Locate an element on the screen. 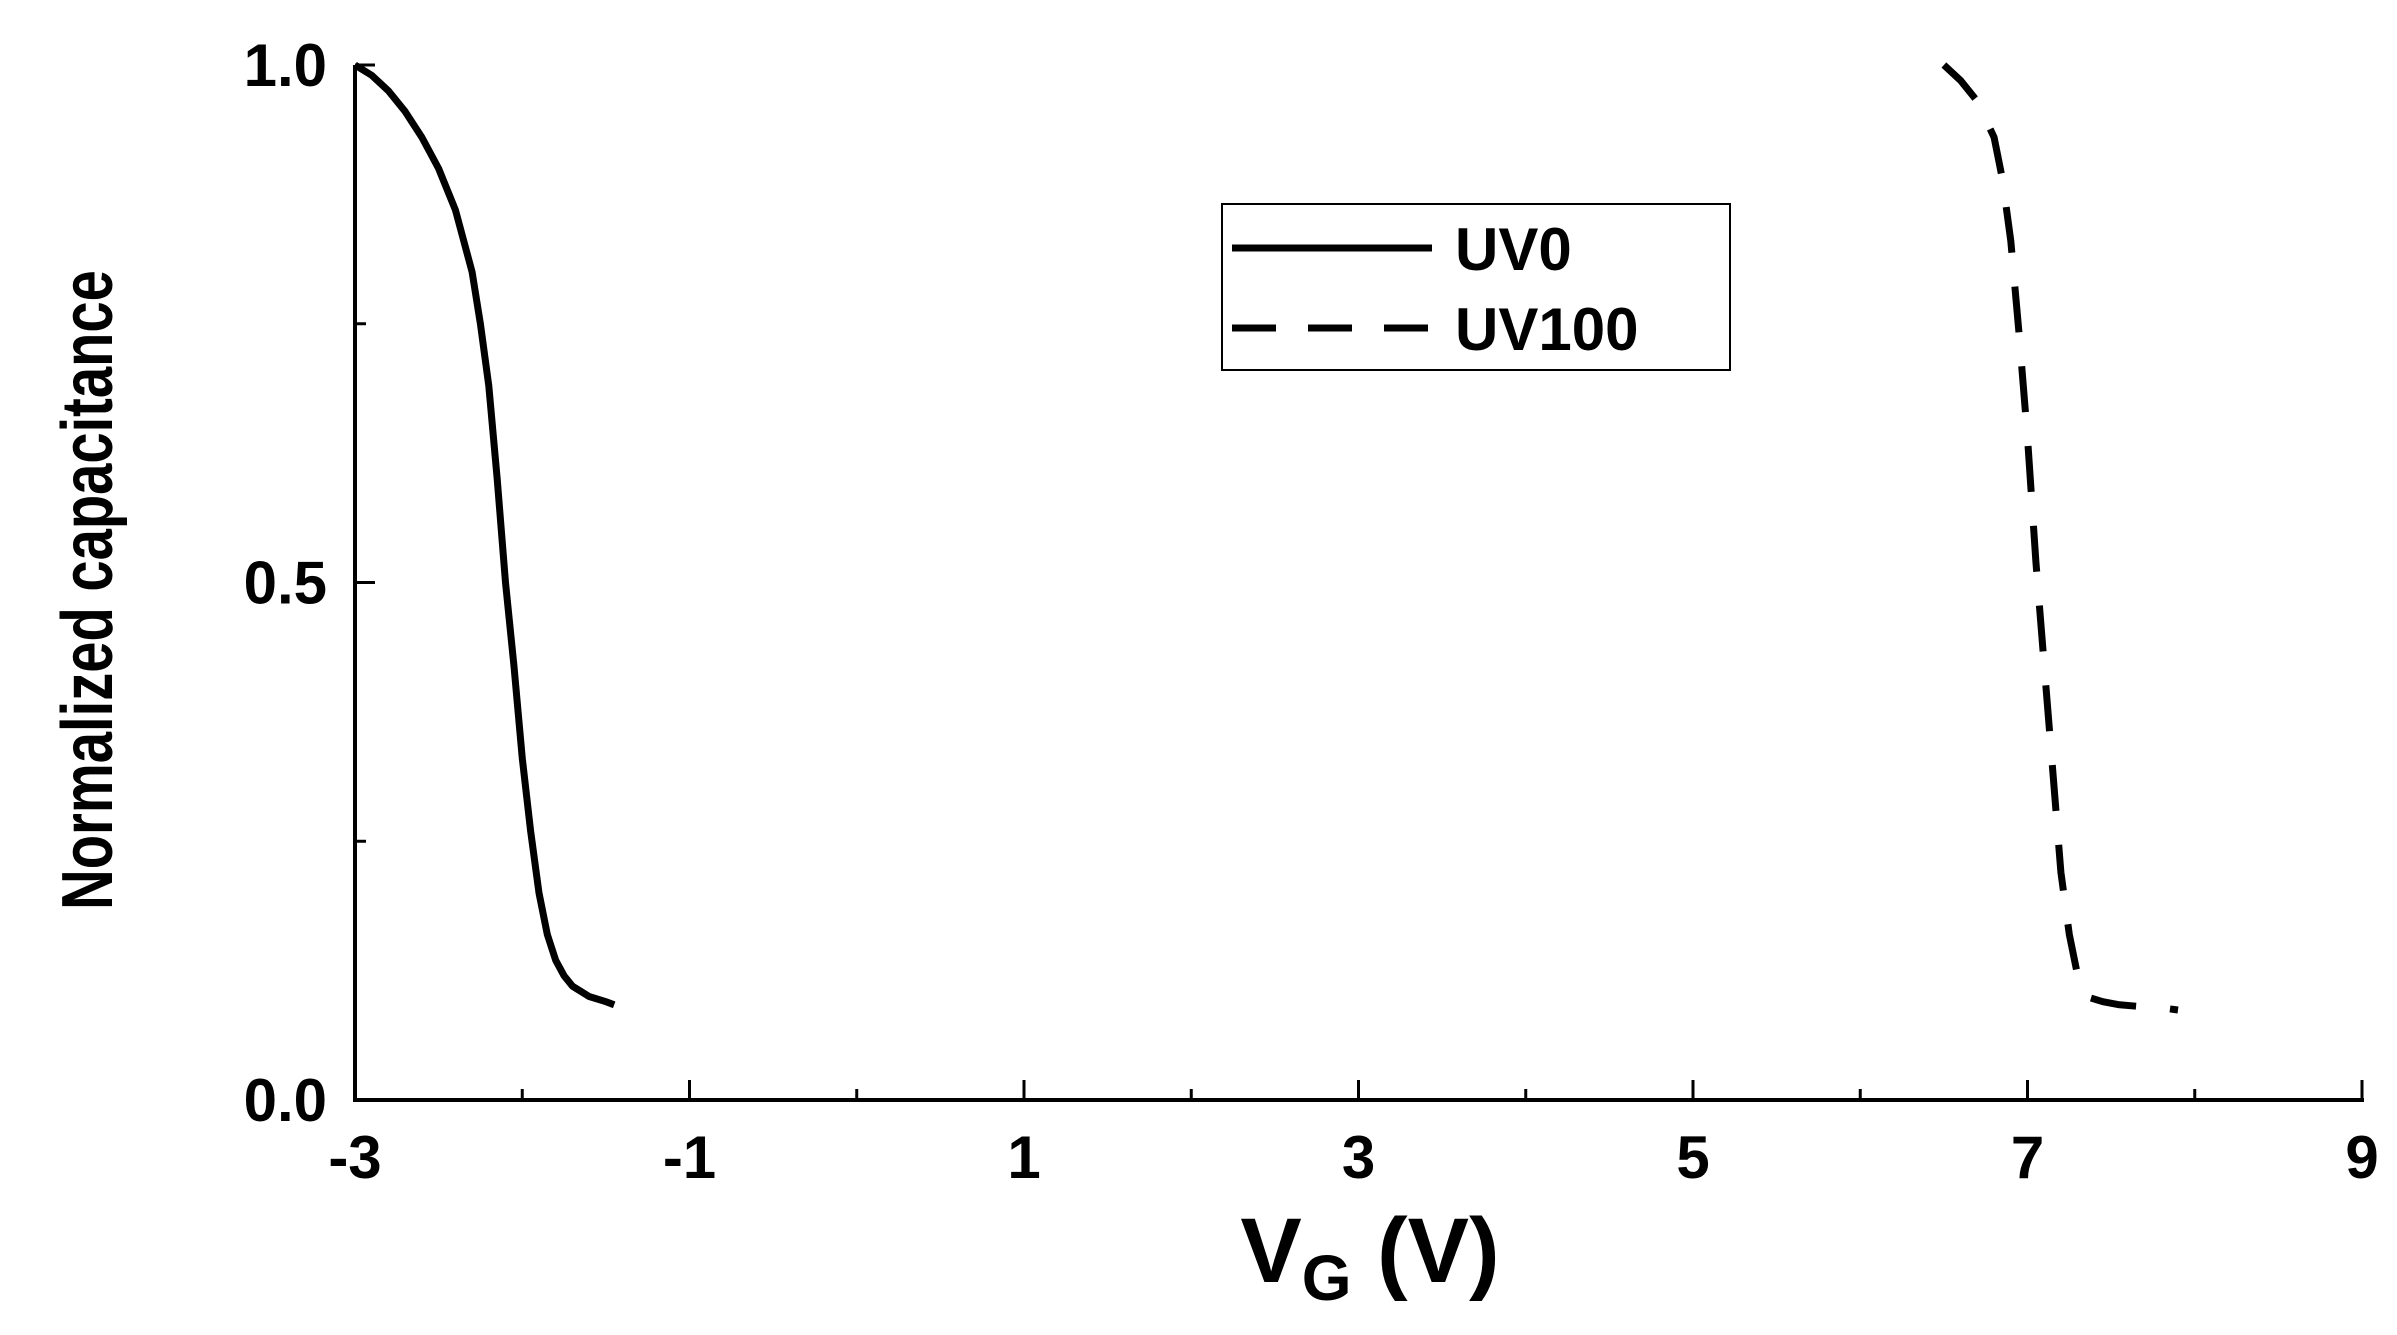 This screenshot has width=2397, height=1335. y-axis-title: Normalized capacitance is located at coordinates (87, 590).